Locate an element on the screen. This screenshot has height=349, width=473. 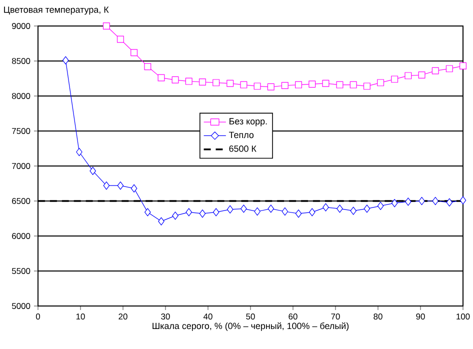
x-axis-title: Шкала серого, % (0% – черный, 100% – белый) is located at coordinates (250, 326).